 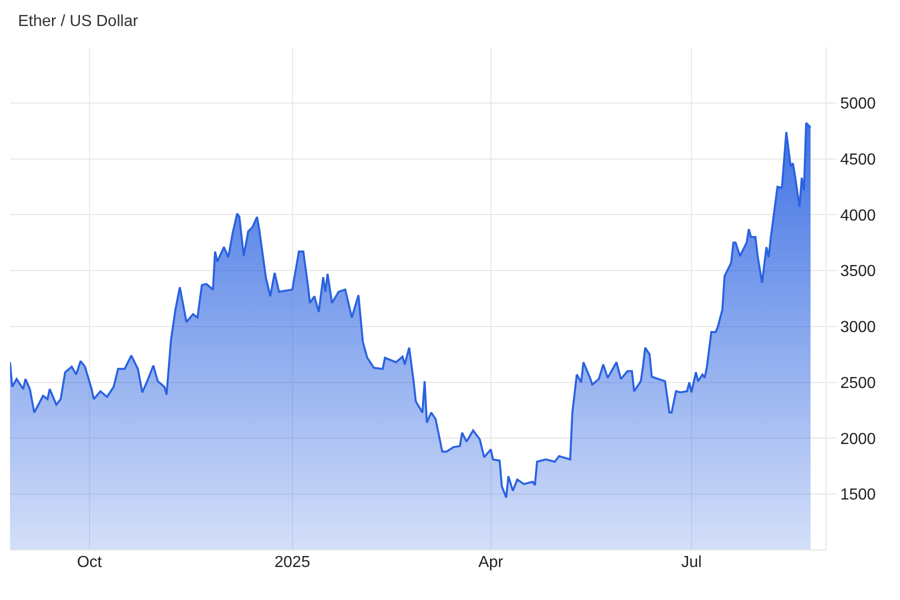 What do you see at coordinates (858, 271) in the screenshot?
I see `y-tick-label: 3500` at bounding box center [858, 271].